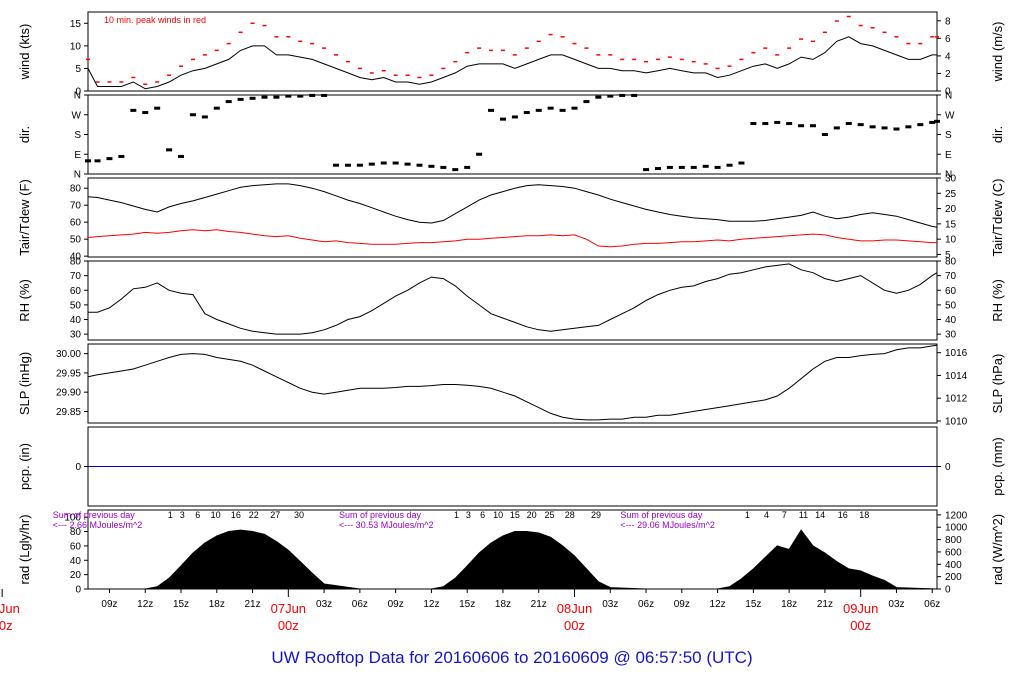 The image size is (1024, 700). Describe the element at coordinates (68, 393) in the screenshot. I see `ytick-label-left-slp: 29.90` at that location.